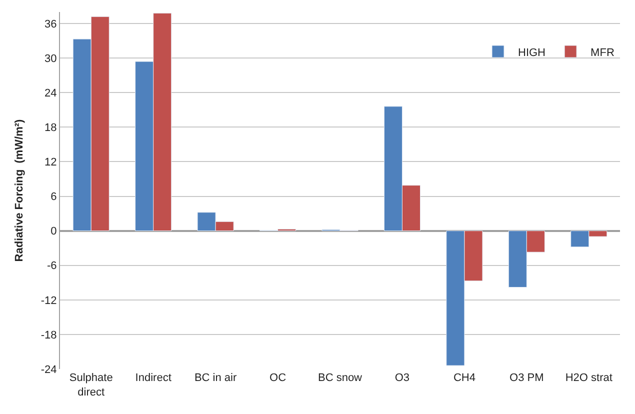 The width and height of the screenshot is (635, 414). Describe the element at coordinates (20, 190) in the screenshot. I see `y-axis-title: Radiative Forcing (mW/m²)` at that location.